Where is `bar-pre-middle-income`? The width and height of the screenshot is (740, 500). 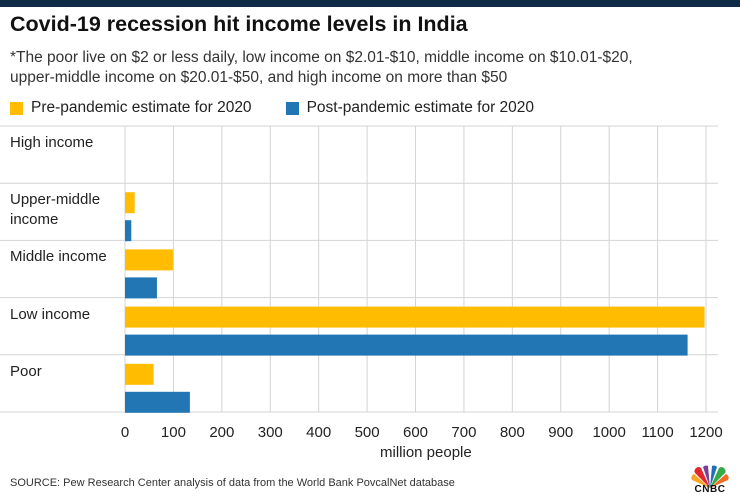 bar-pre-middle-income is located at coordinates (149, 260).